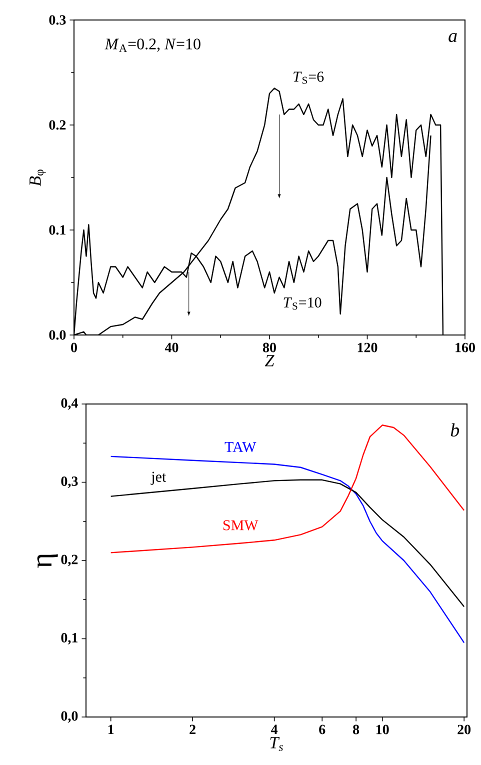 The height and width of the screenshot is (765, 481). Describe the element at coordinates (455, 430) in the screenshot. I see `annotation: b` at that location.